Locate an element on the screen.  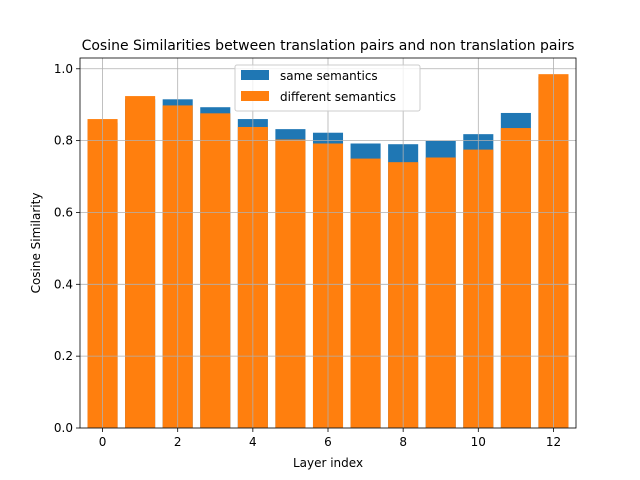
y-tick-label-3: 0.6 is located at coordinates (63, 212).